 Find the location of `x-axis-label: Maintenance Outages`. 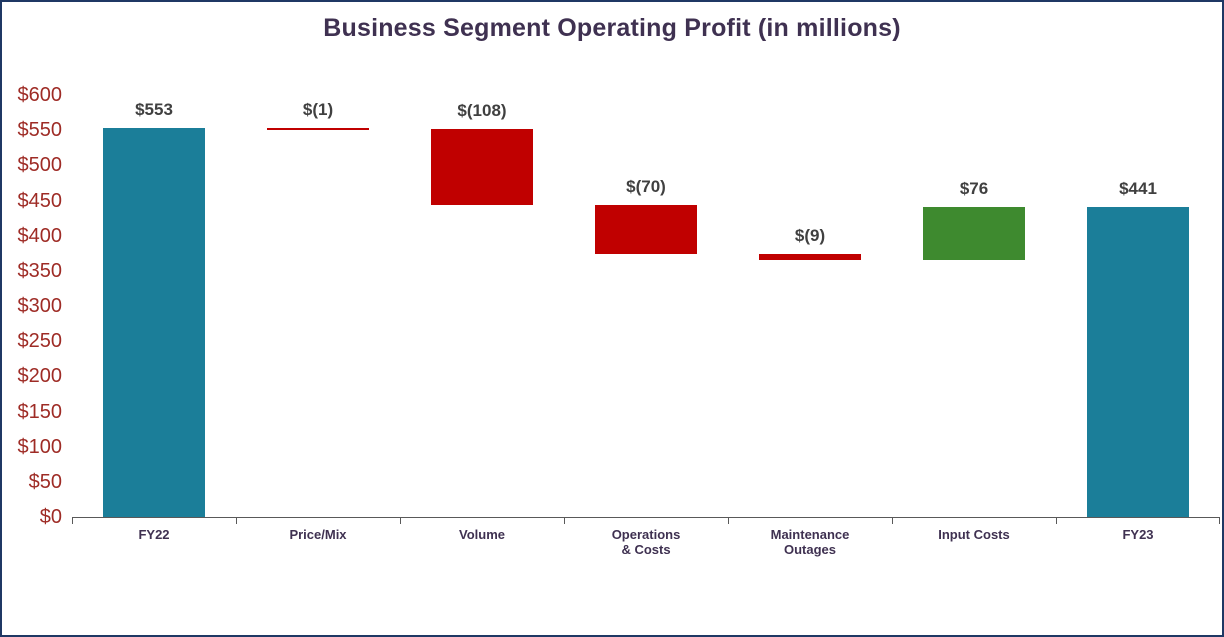

x-axis-label: Maintenance Outages is located at coordinates (810, 542).